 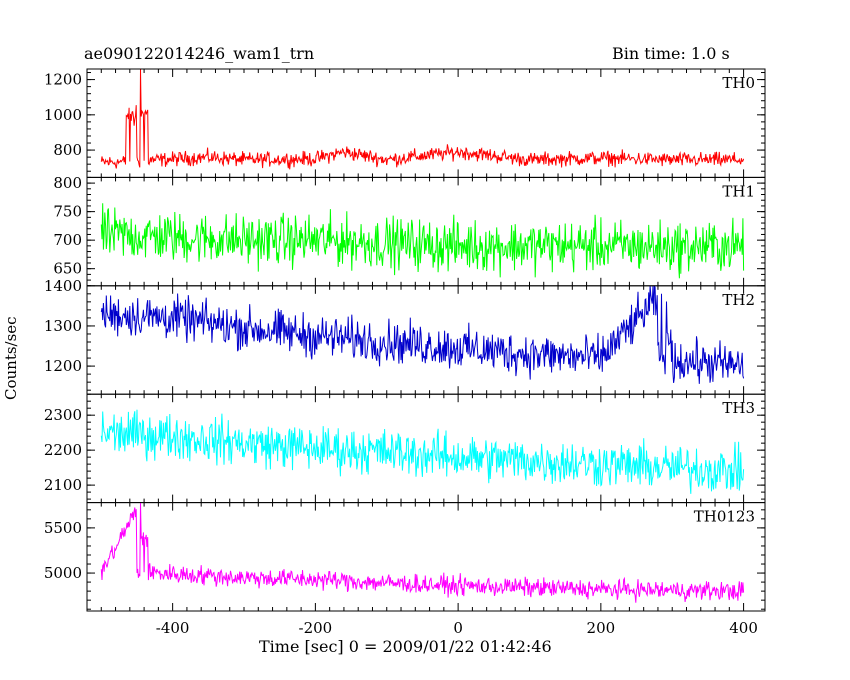 I want to click on y-tick-label: 650, so click(x=67, y=269).